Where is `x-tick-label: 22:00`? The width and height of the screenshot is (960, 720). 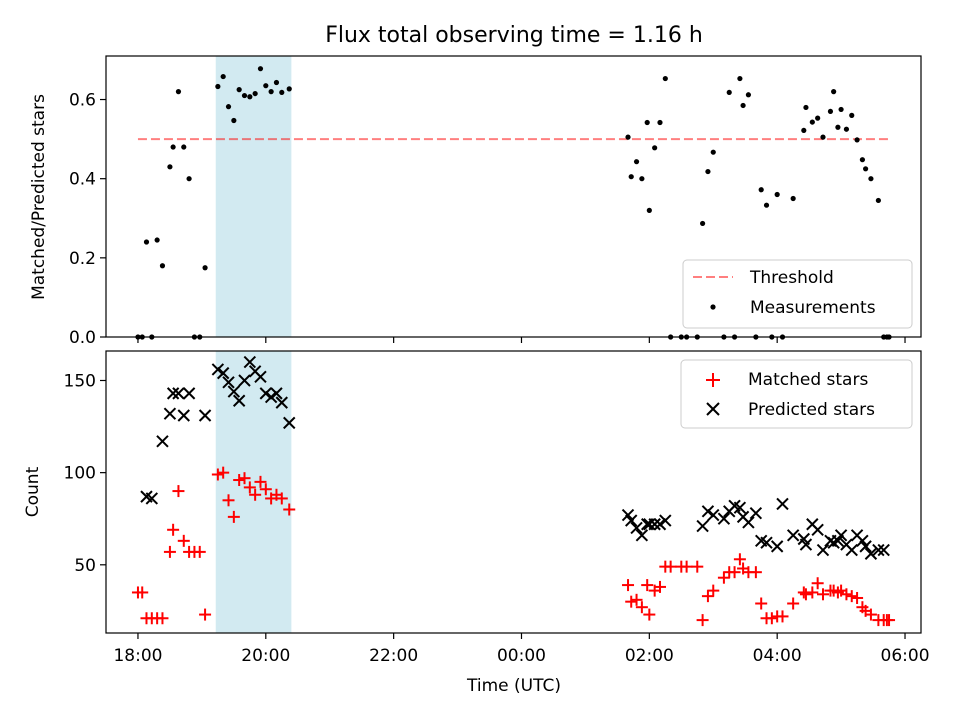 x-tick-label: 22:00 is located at coordinates (393, 656).